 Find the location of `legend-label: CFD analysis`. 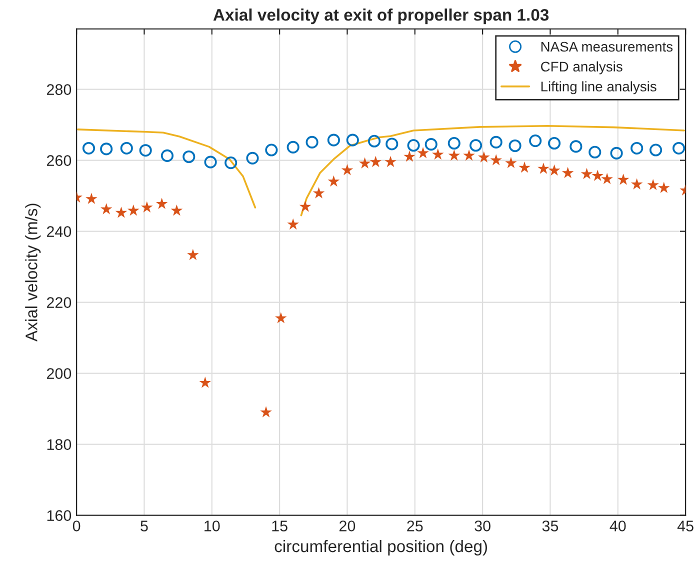

legend-label: CFD analysis is located at coordinates (581, 67).